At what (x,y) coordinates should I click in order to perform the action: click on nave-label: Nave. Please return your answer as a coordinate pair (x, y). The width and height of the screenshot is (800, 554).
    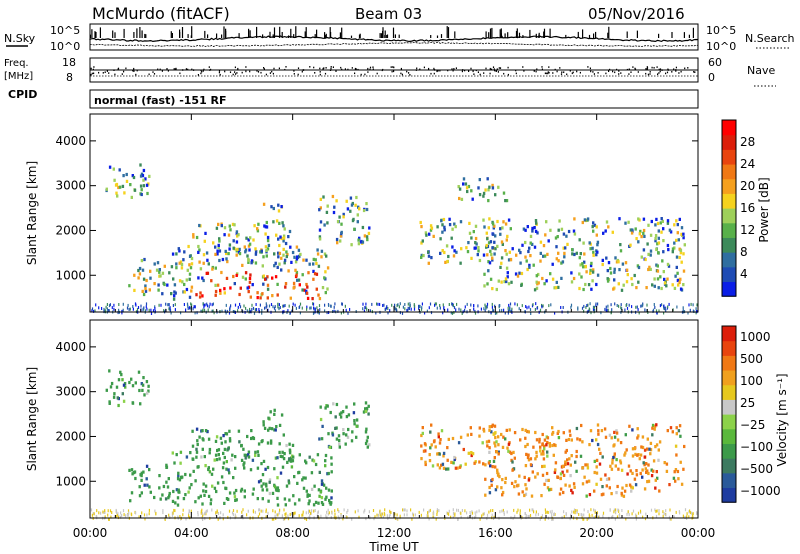
    Looking at the image, I should click on (761, 70).